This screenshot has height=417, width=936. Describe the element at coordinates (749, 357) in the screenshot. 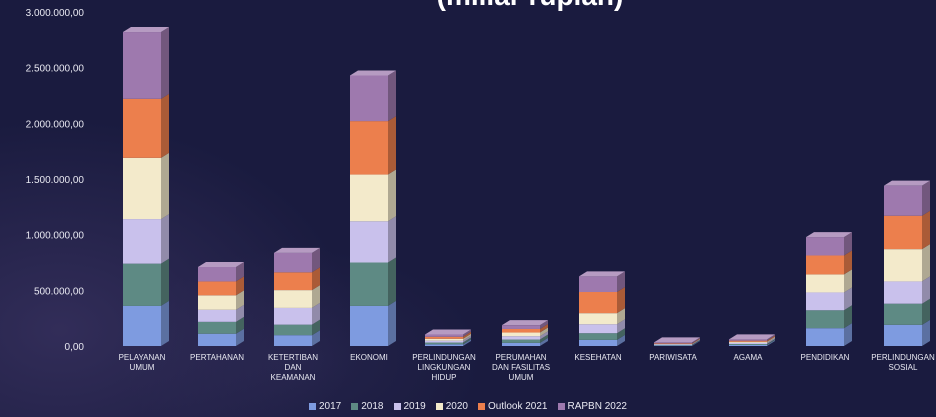

I see `category-label: AGAMA` at that location.